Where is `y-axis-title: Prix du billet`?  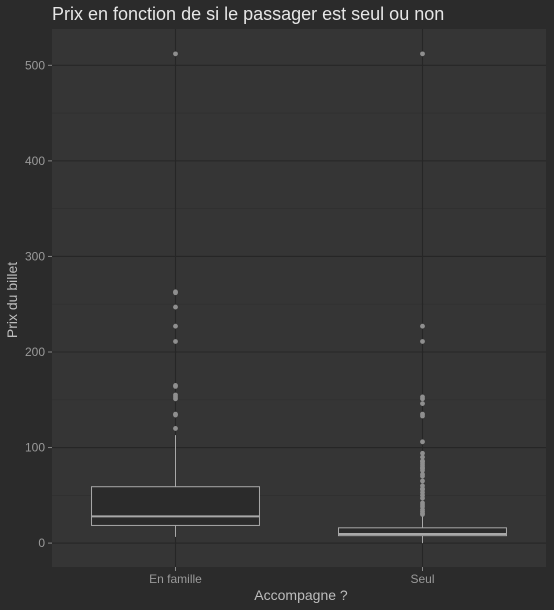
y-axis-title: Prix du billet is located at coordinates (12, 300).